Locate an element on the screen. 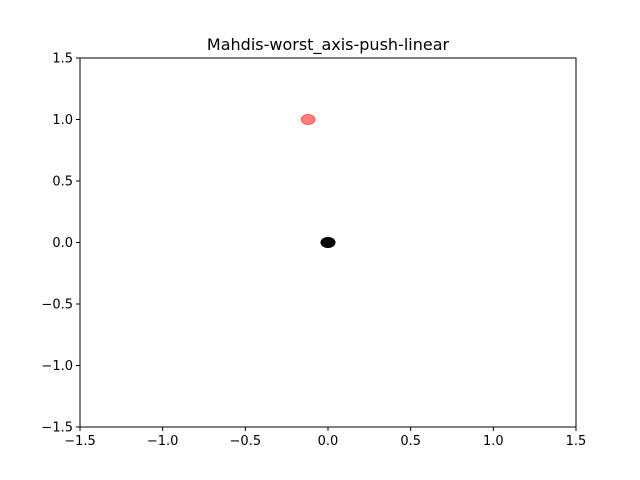  x-tick-label: −0.5 is located at coordinates (246, 441).